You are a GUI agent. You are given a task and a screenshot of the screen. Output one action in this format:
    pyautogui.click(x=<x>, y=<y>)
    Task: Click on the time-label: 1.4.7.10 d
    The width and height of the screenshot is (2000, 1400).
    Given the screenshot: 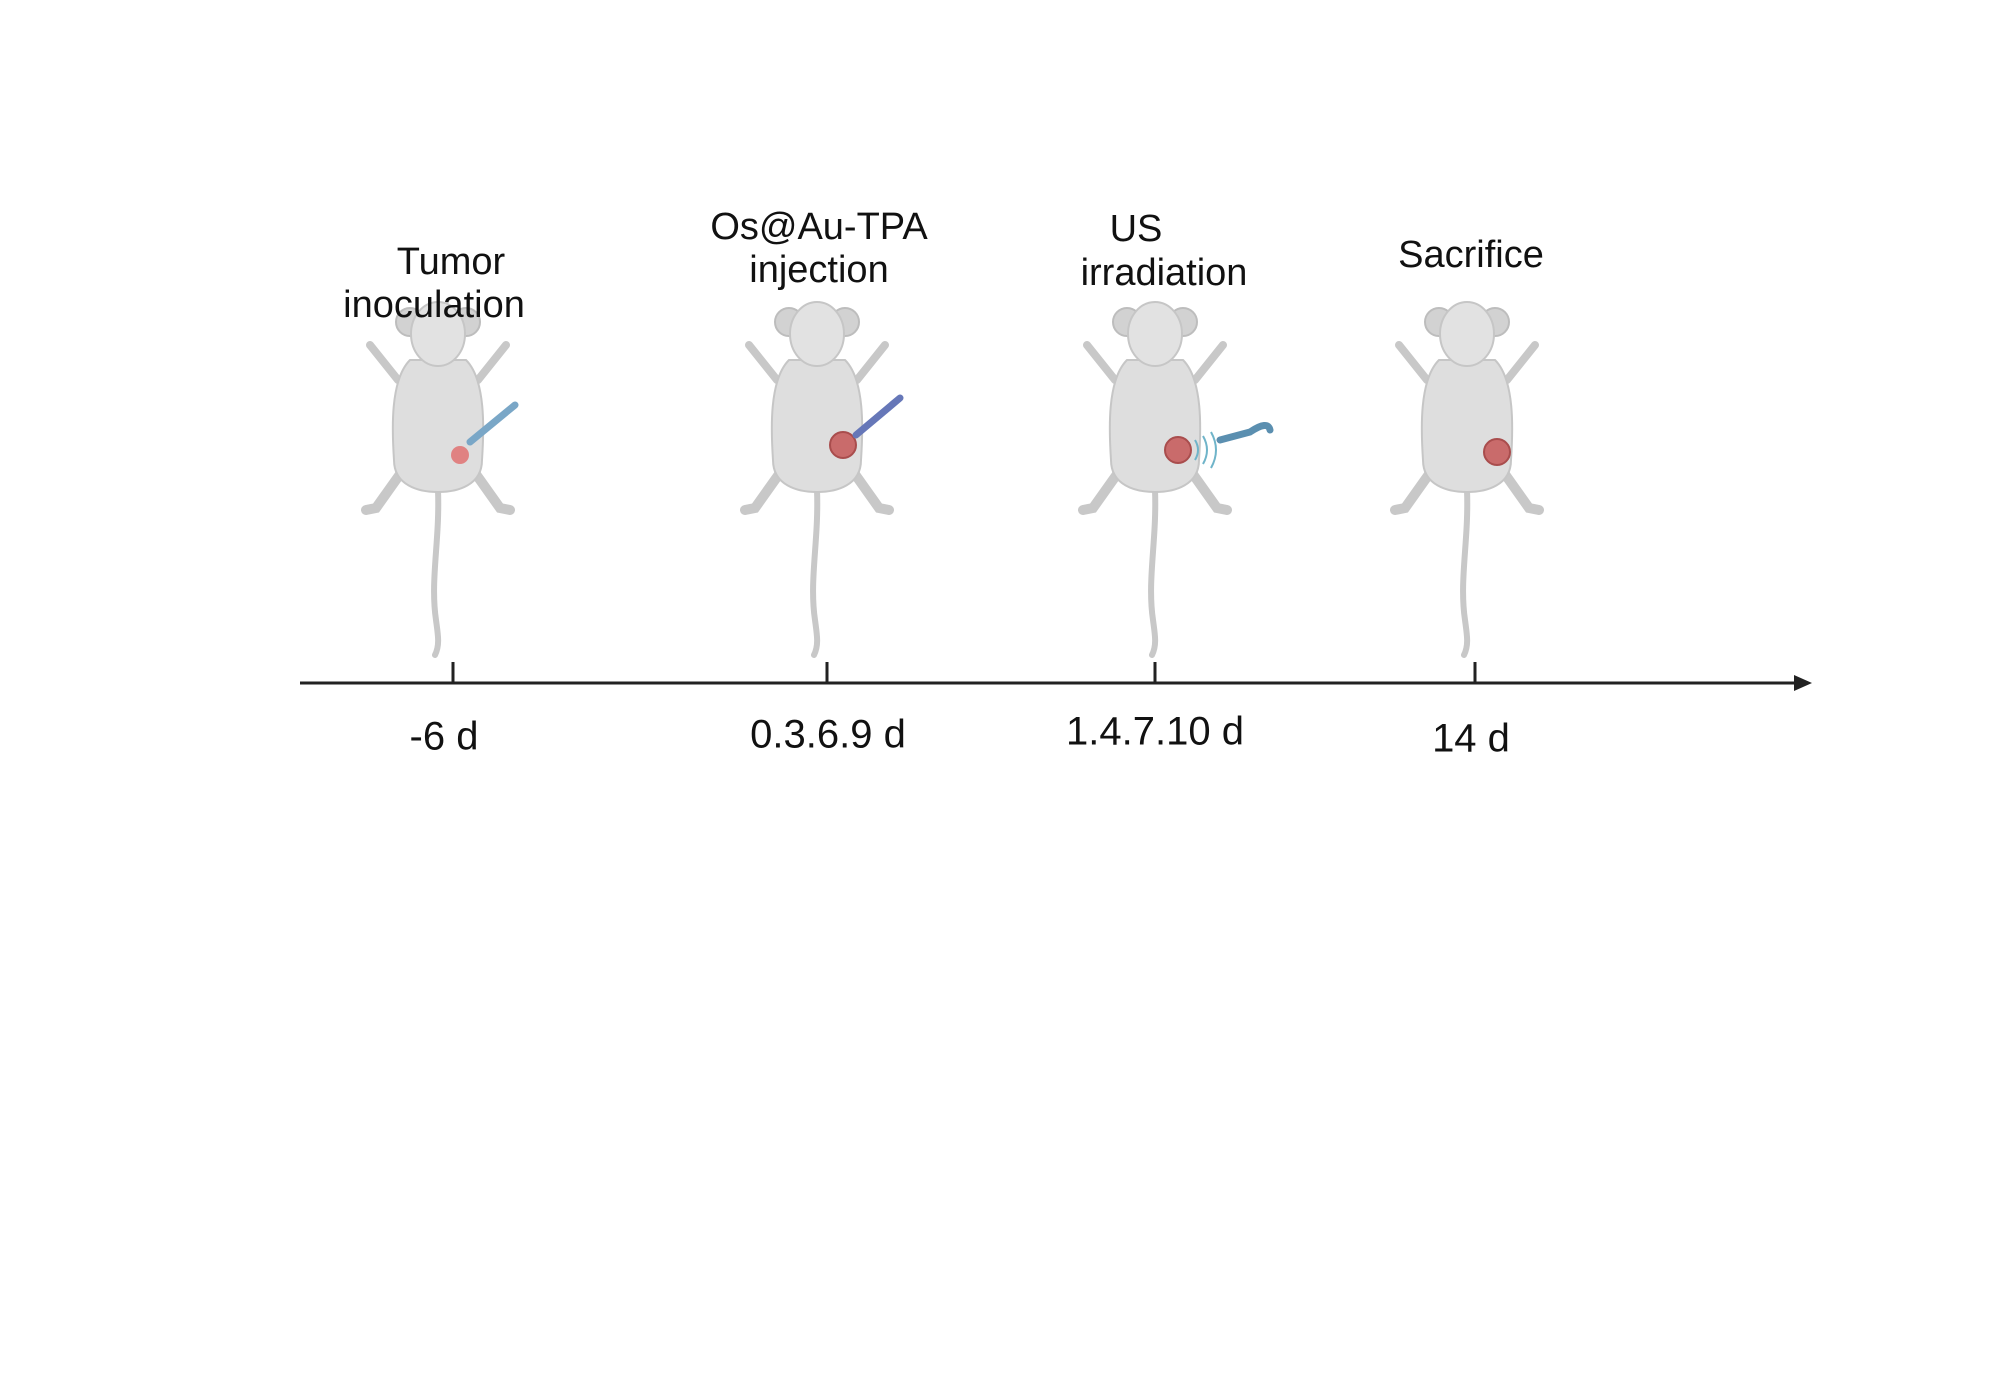 What is the action you would take?
    pyautogui.click(x=1155, y=732)
    